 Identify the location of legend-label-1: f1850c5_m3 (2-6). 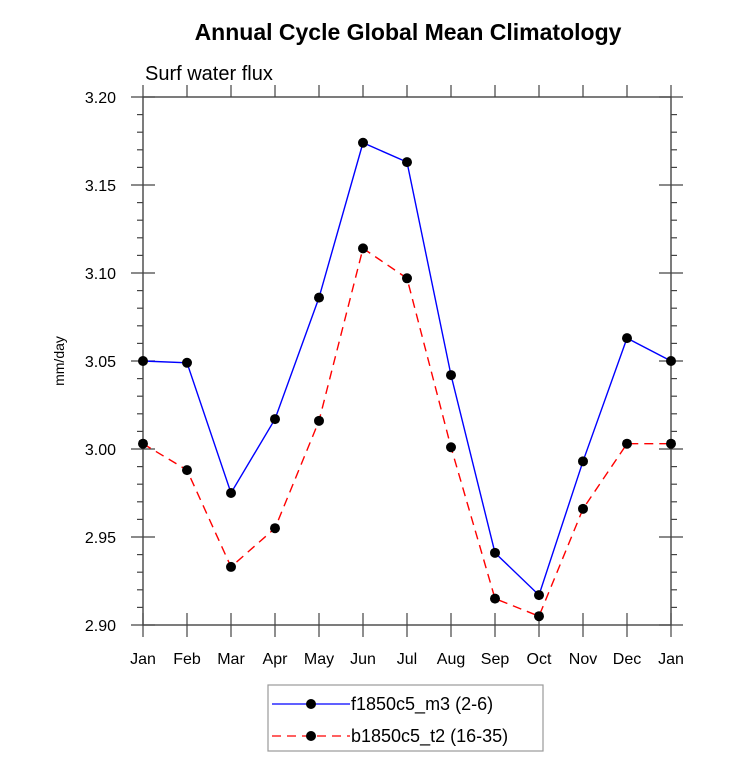
(422, 704).